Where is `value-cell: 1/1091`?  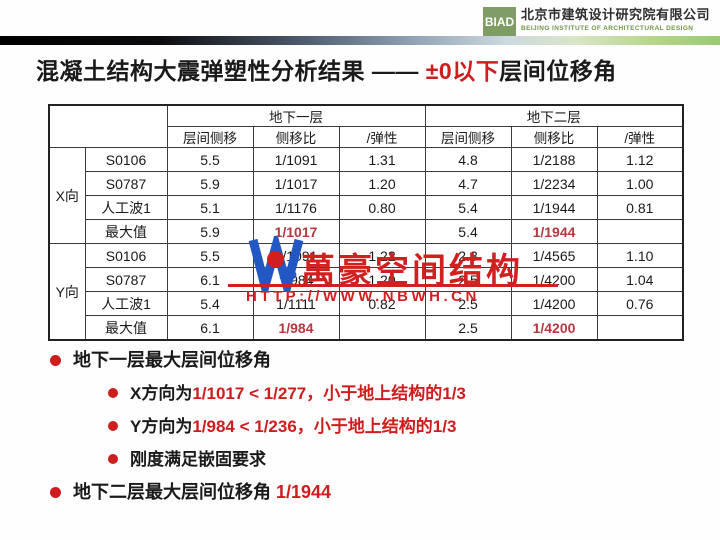 value-cell: 1/1091 is located at coordinates (296, 159).